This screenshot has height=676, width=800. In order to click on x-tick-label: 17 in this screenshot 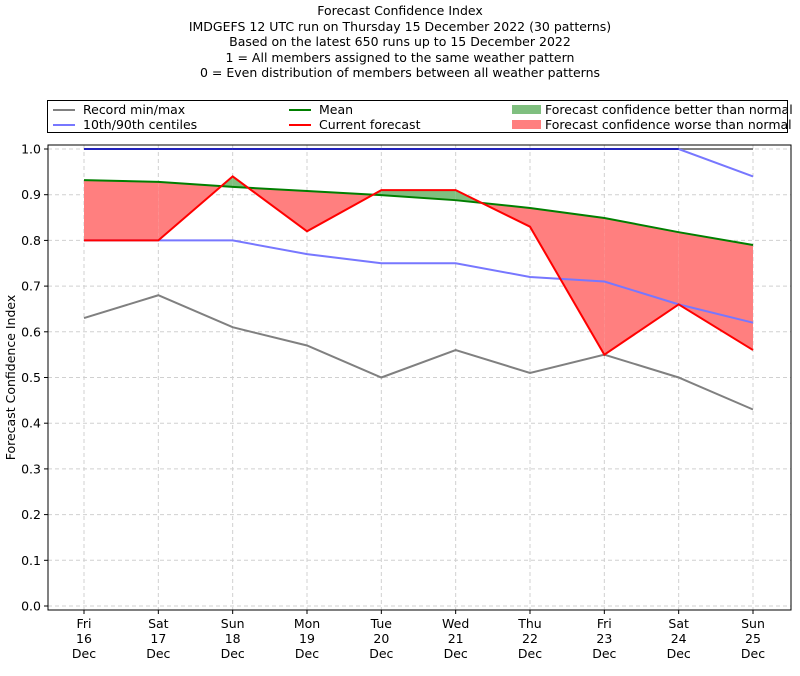, I will do `click(158, 638)`.